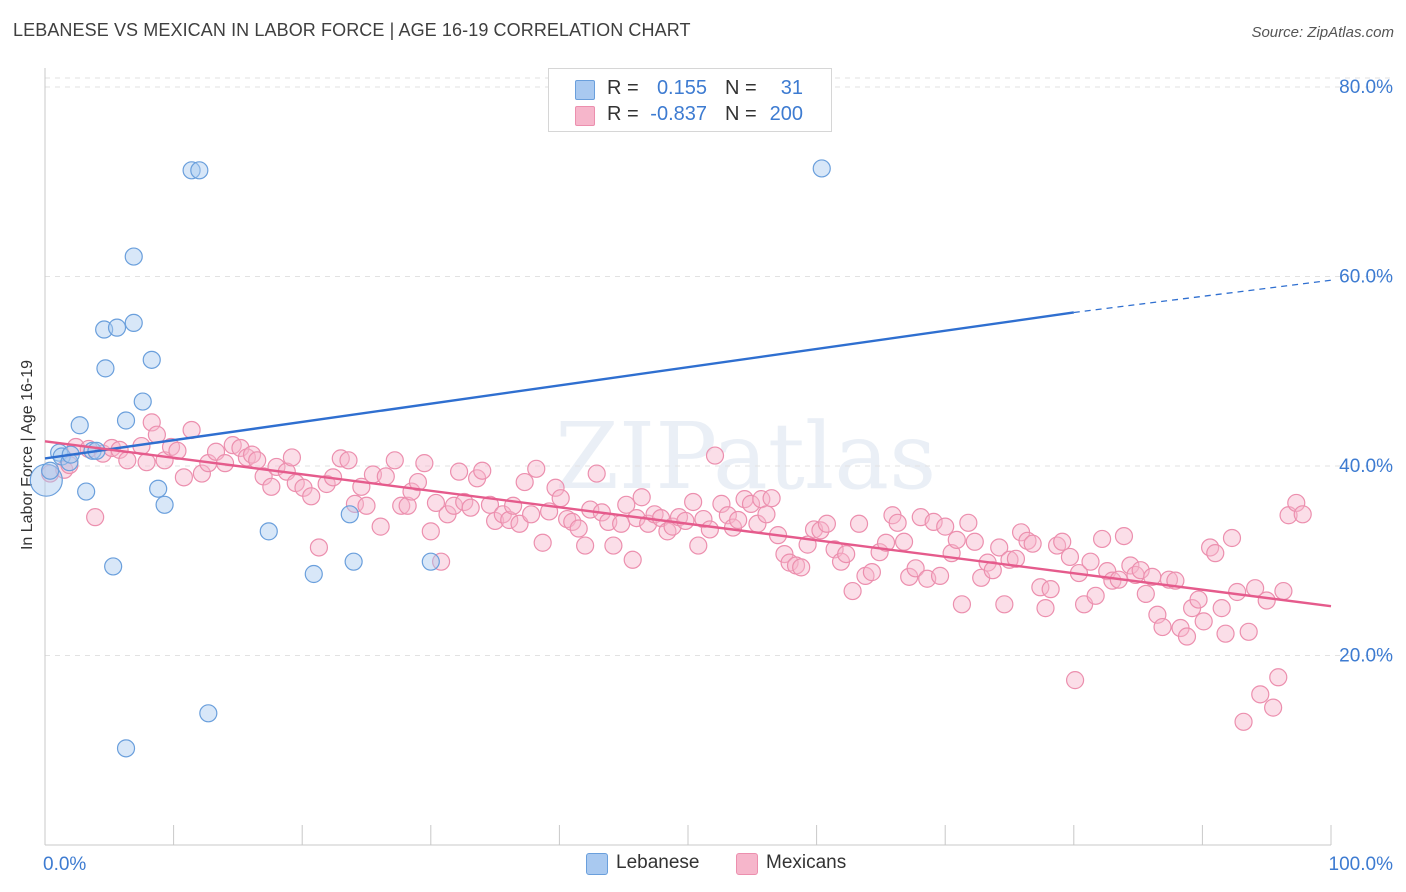  What do you see at coordinates (597, 864) in the screenshot?
I see `lebanese-legend-swatch` at bounding box center [597, 864].